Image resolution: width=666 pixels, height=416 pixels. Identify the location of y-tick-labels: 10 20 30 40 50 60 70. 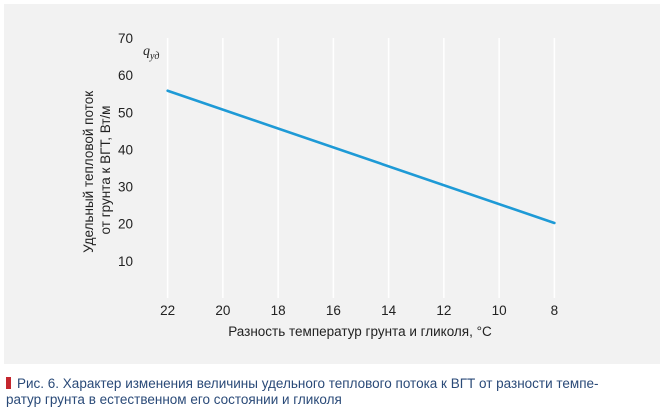
(125, 150).